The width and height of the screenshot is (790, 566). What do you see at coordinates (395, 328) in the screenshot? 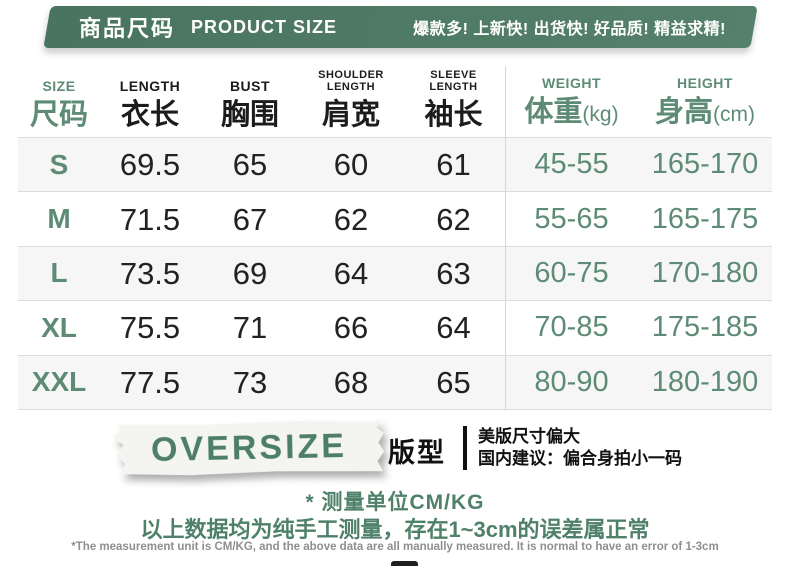
I see `table-row-xl: XL 75.5 71 66 64 70-85 175-185` at bounding box center [395, 328].